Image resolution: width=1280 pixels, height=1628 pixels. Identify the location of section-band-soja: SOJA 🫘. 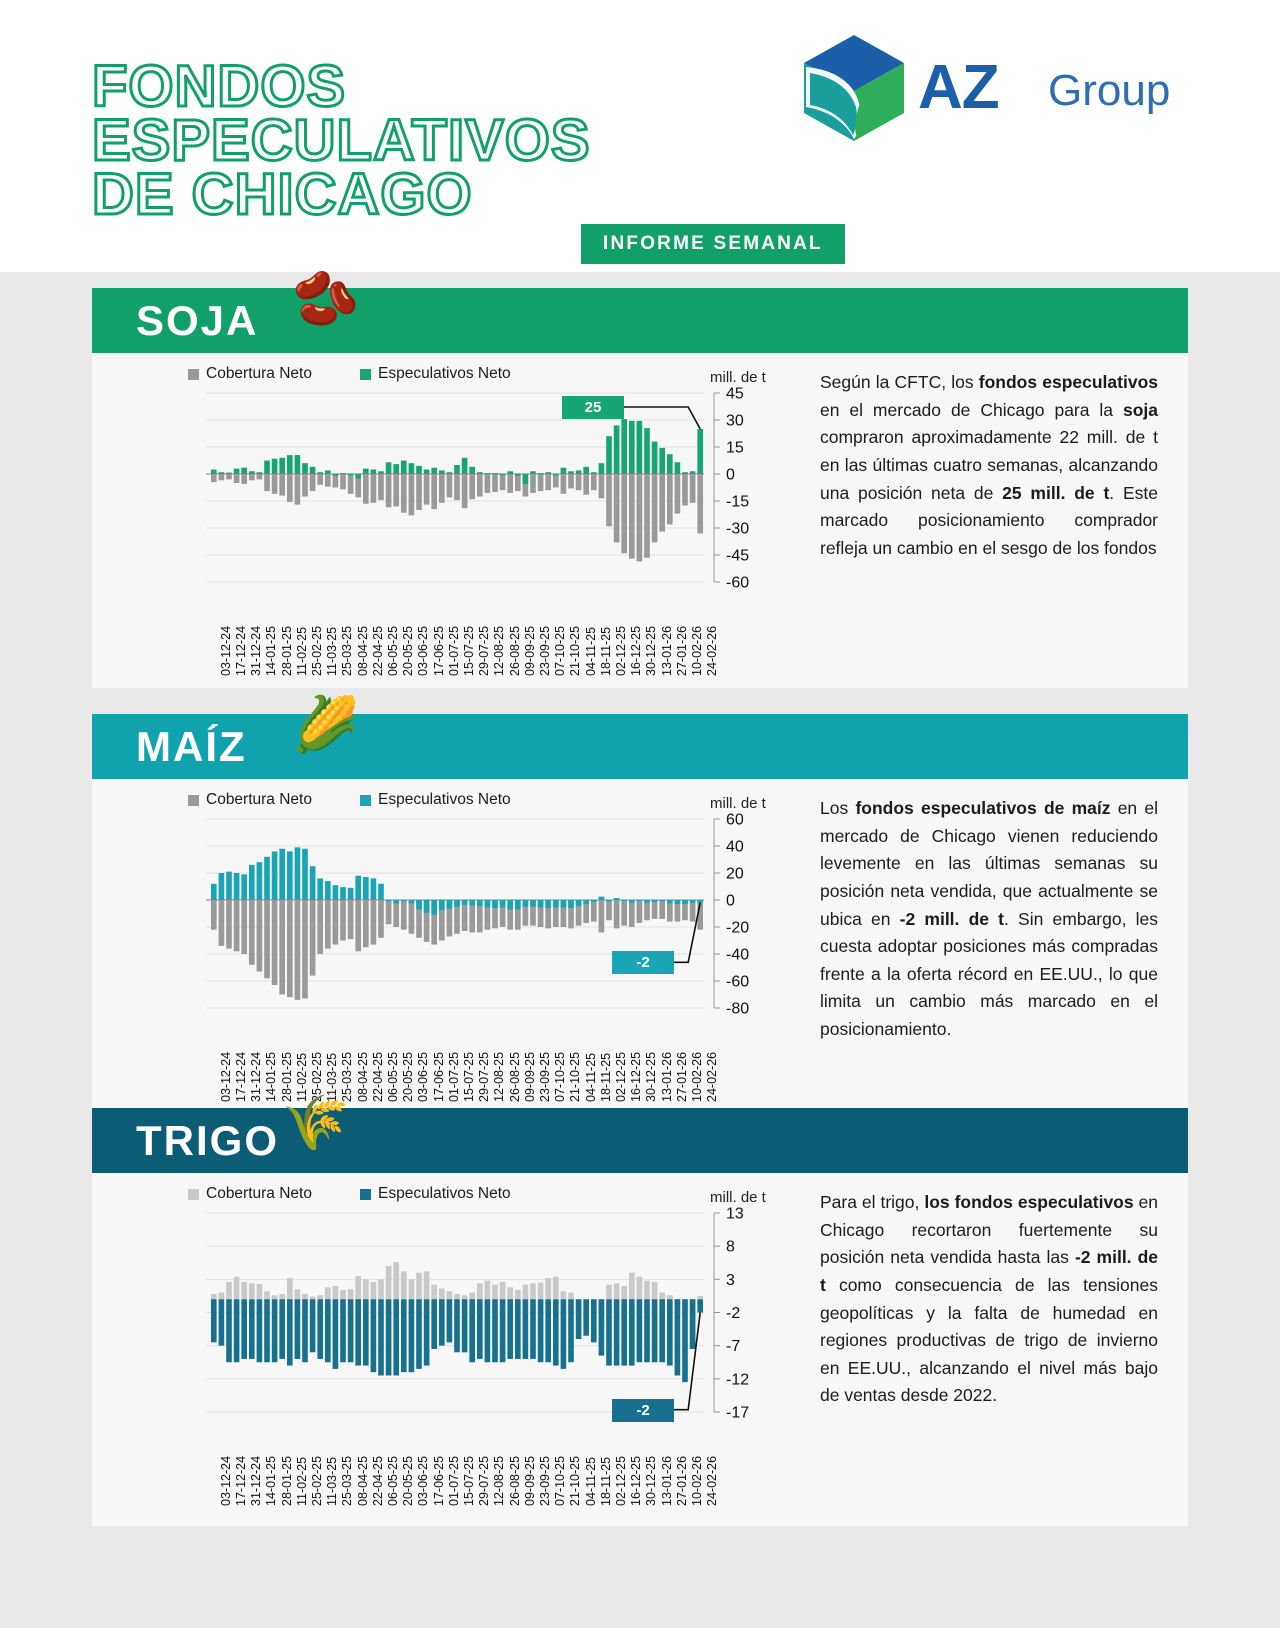
(640, 312).